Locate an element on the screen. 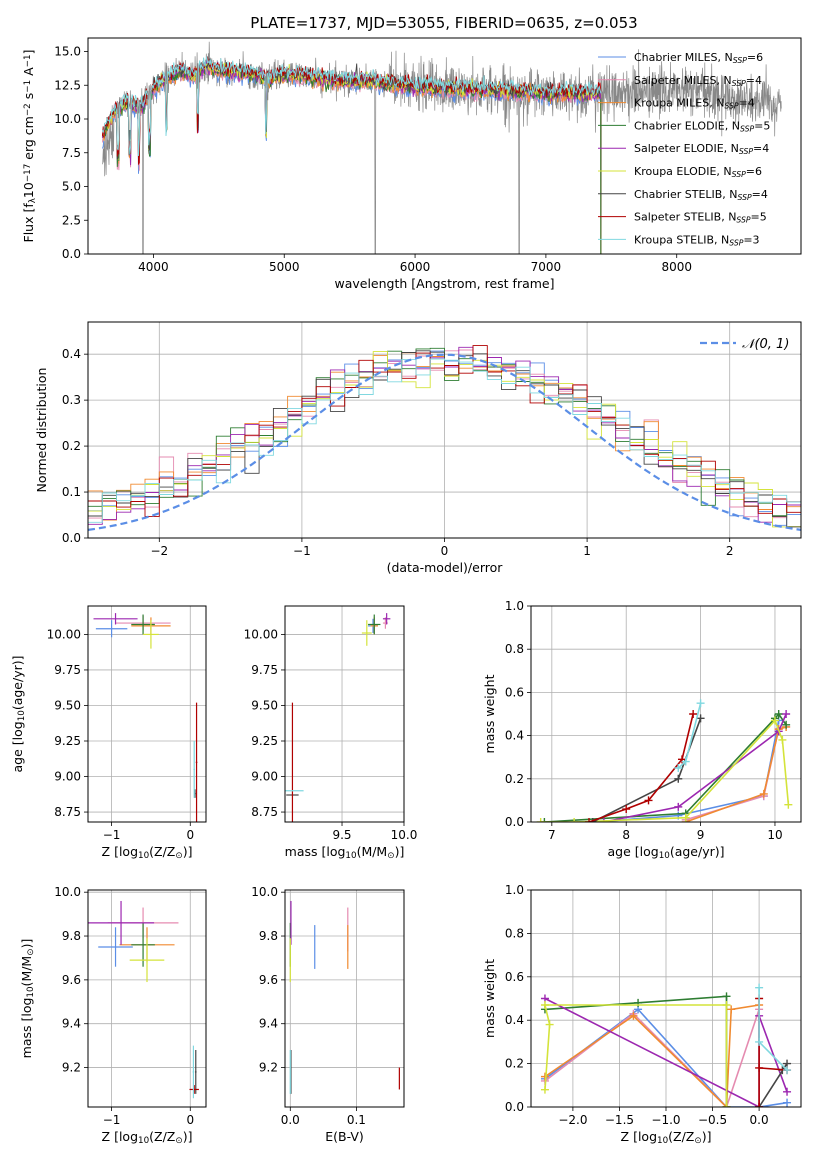 The width and height of the screenshot is (819, 1170). y-tick-label: 0.3 is located at coordinates (71, 400).